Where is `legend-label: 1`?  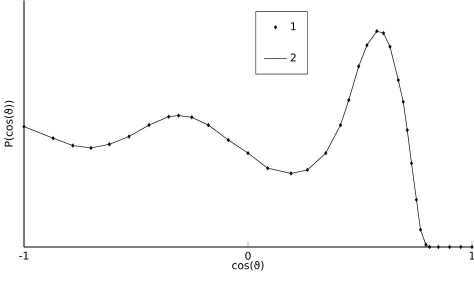 legend-label: 1 is located at coordinates (293, 26).